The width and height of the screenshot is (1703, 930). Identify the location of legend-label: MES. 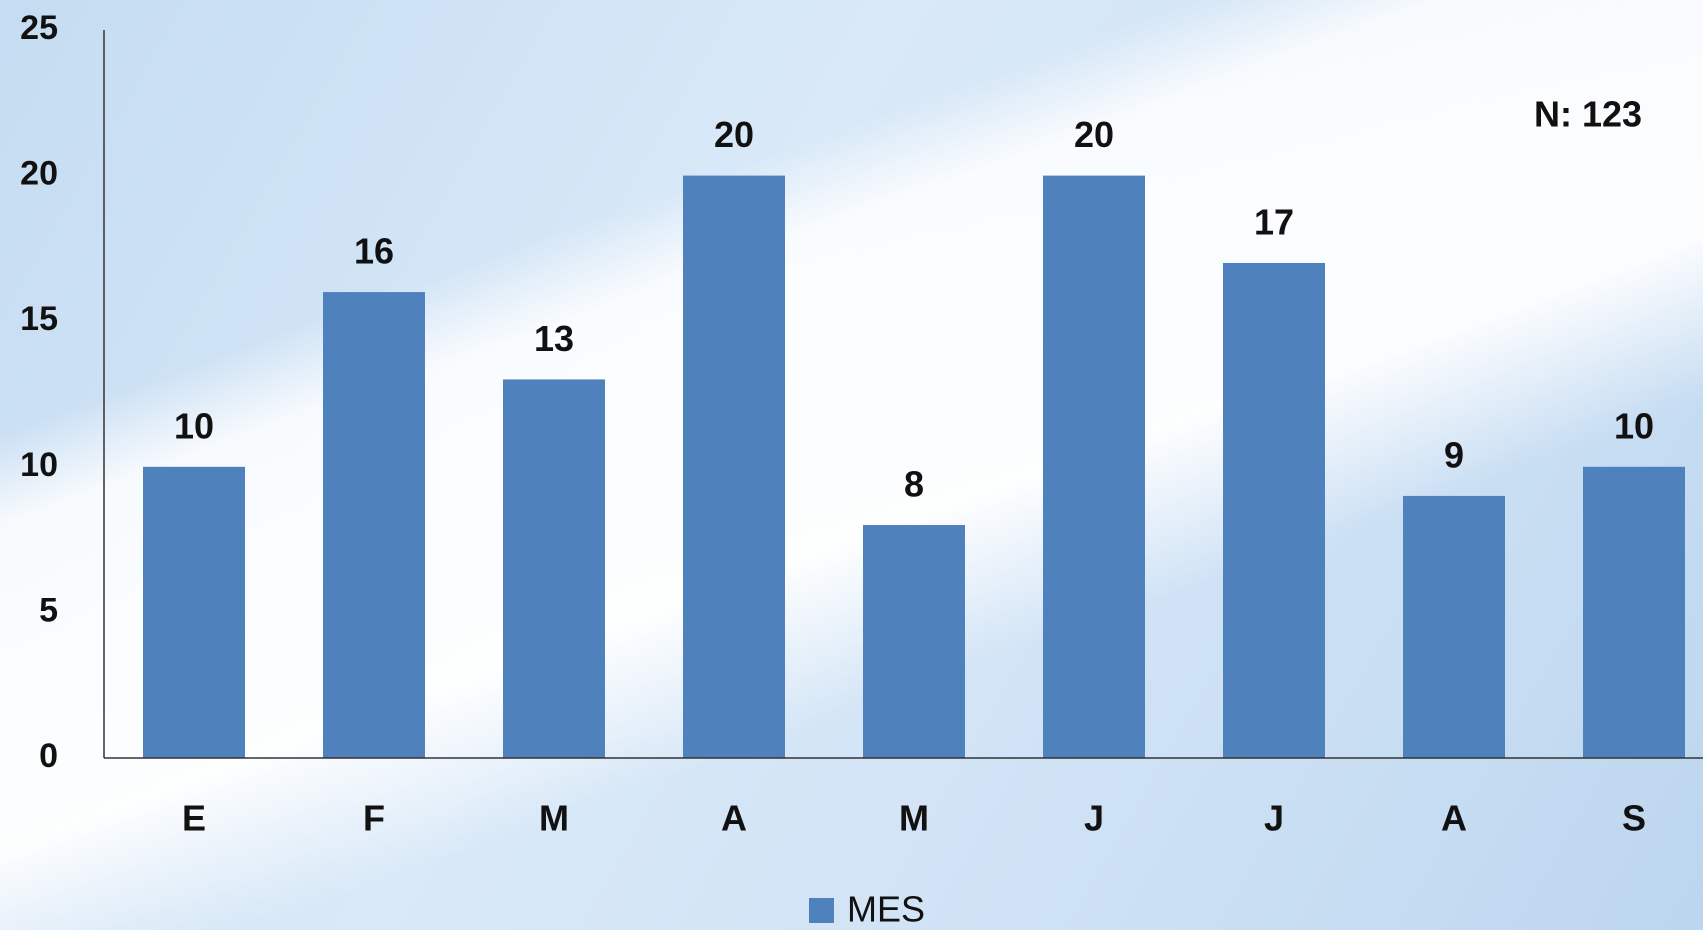
(886, 909).